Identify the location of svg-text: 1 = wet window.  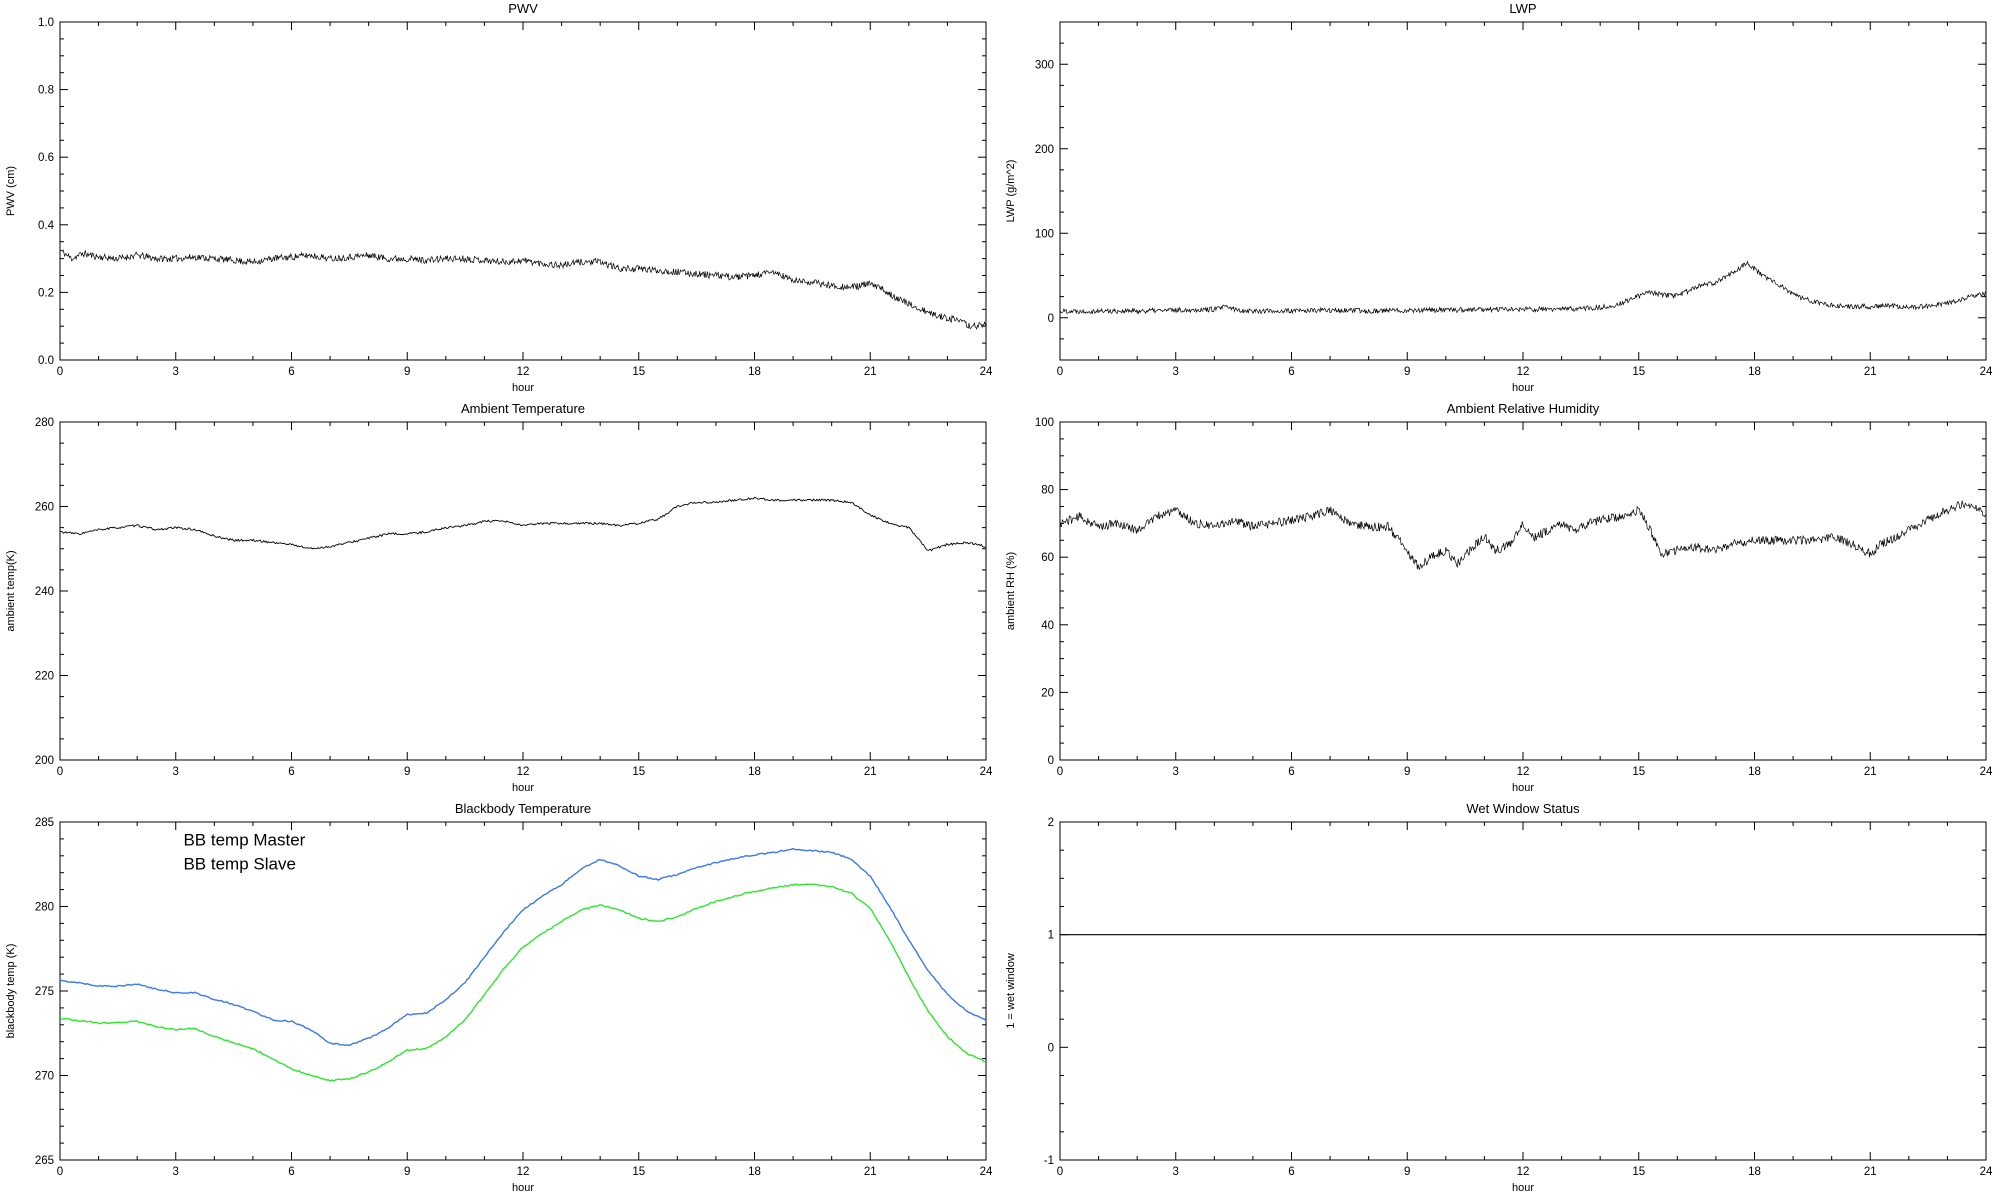
(1011, 991).